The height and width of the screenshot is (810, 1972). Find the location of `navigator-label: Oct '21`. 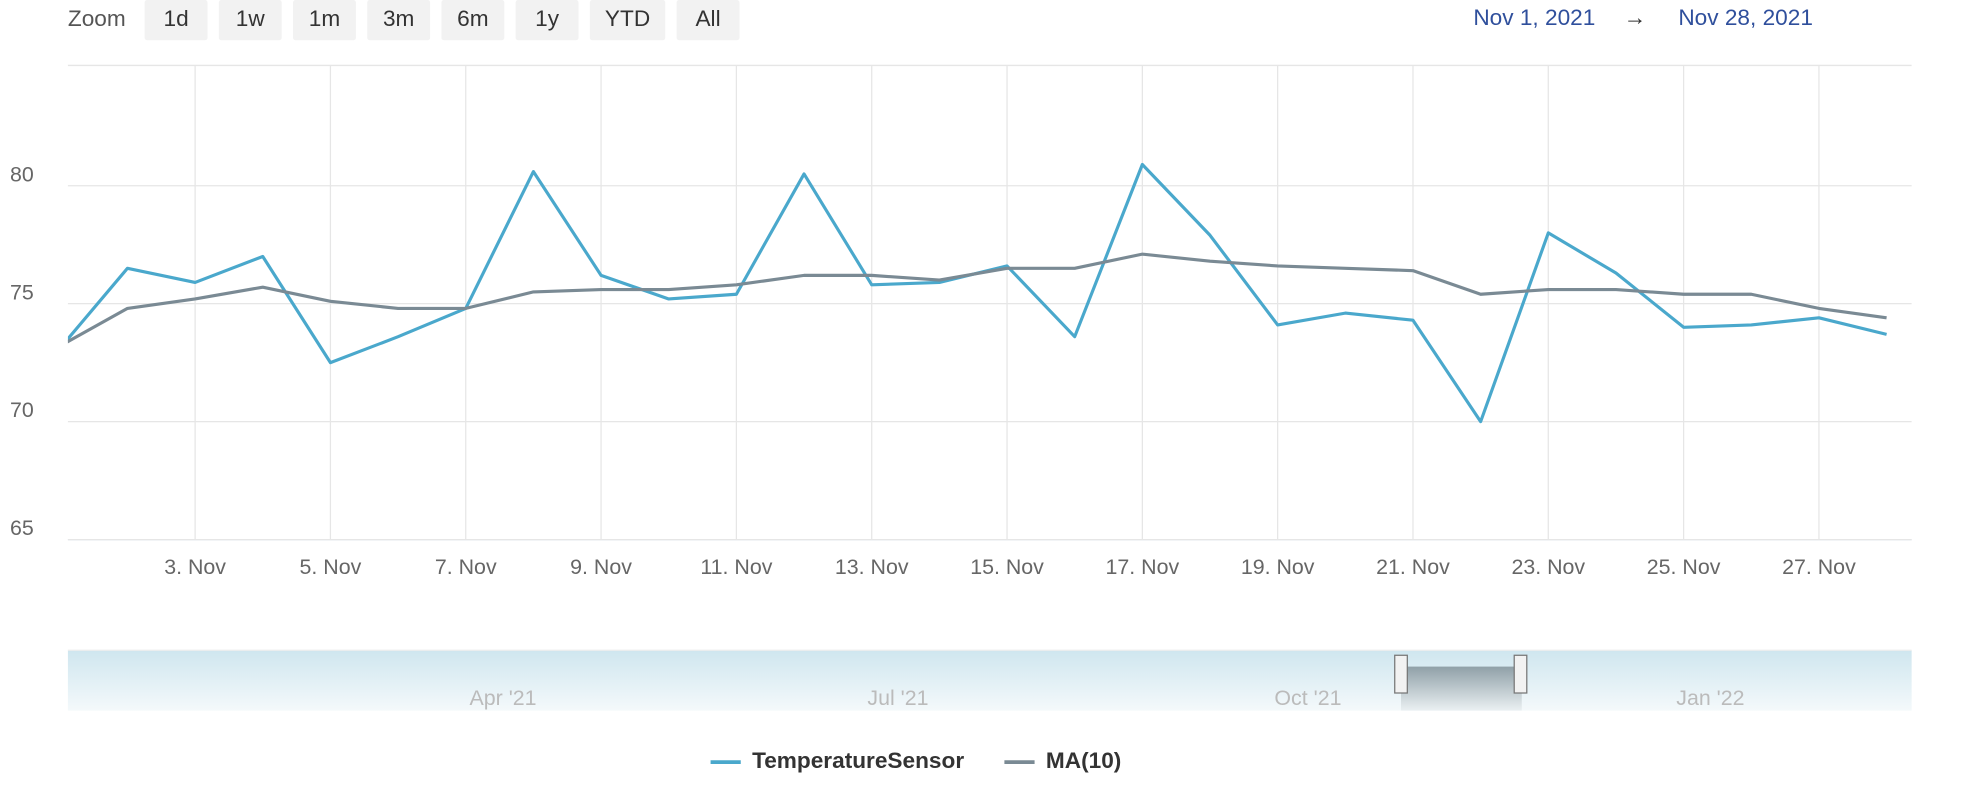

navigator-label: Oct '21 is located at coordinates (1307, 698).